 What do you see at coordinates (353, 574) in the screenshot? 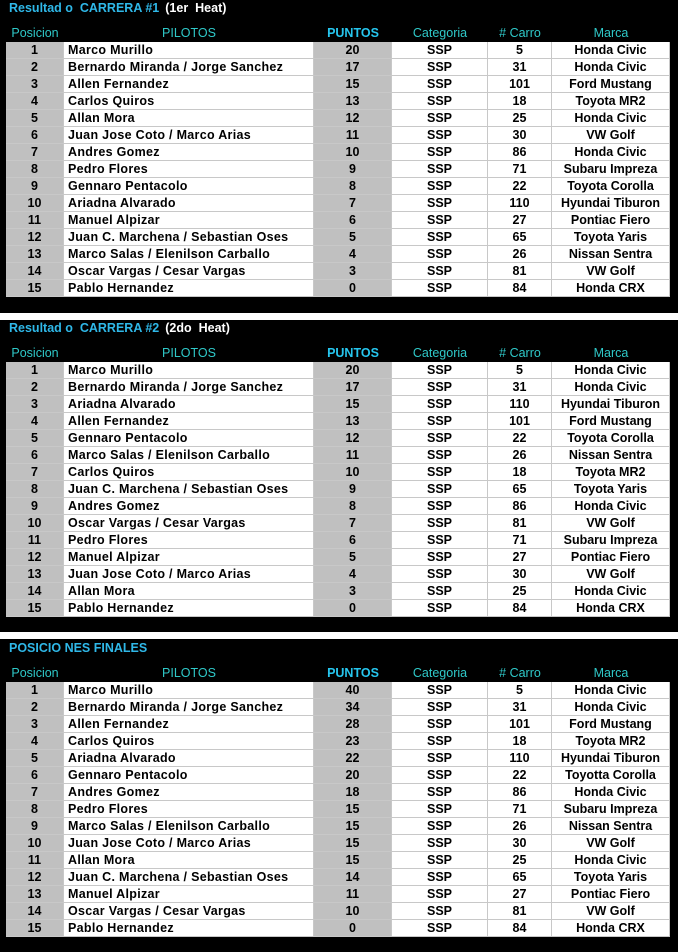
I see `puntos-cell: 4` at bounding box center [353, 574].